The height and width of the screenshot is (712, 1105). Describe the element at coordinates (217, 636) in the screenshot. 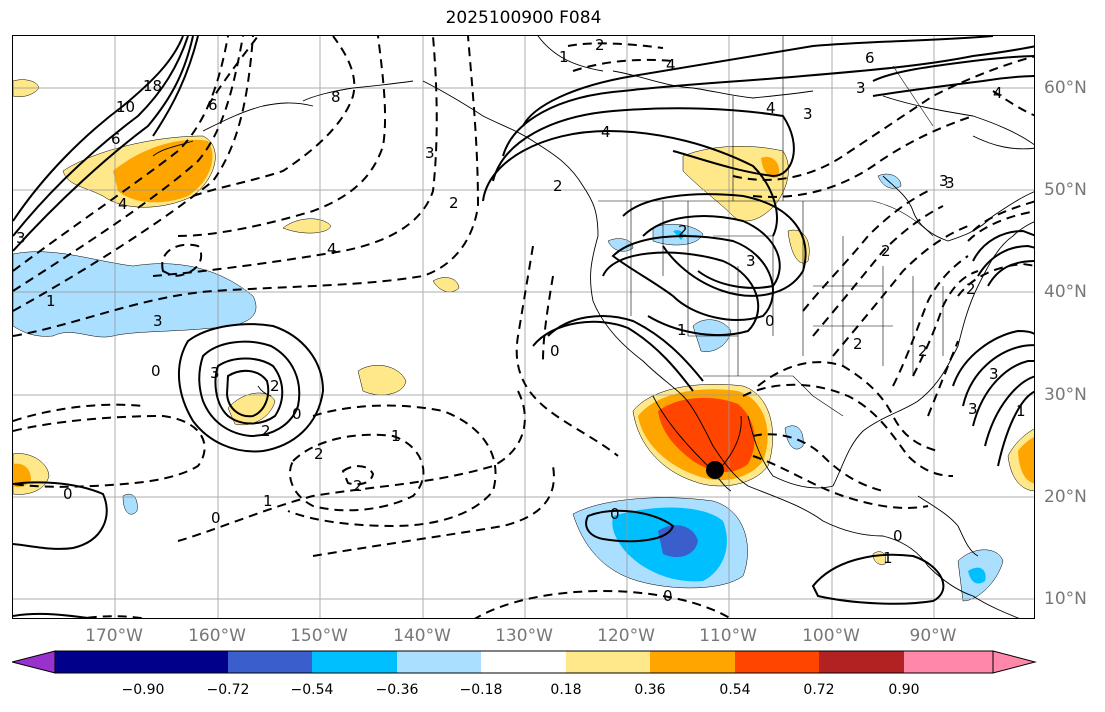

I see `lon-label: 160°W` at that location.